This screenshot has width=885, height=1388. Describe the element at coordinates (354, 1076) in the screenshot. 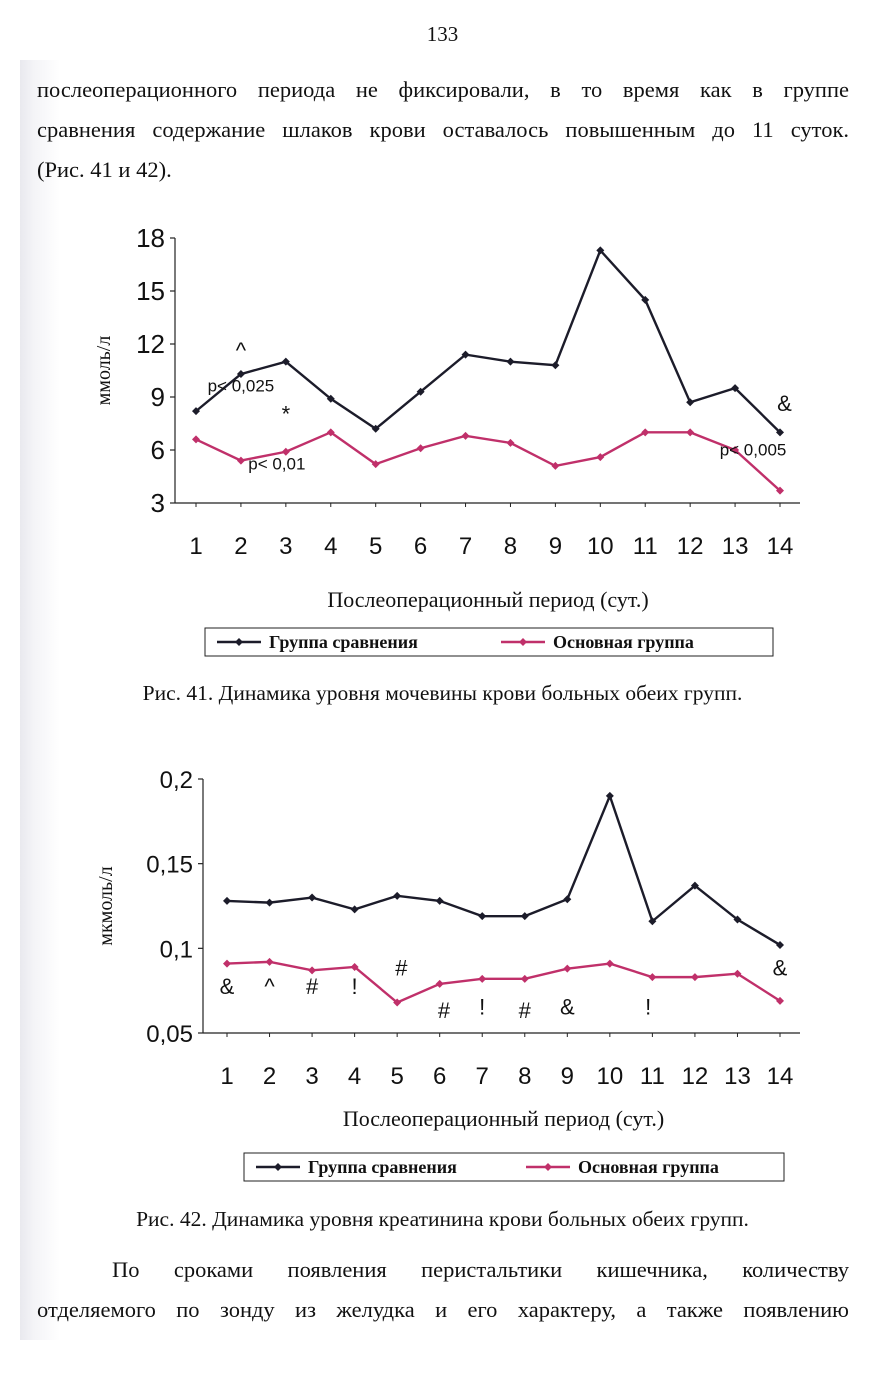

I see `x-tick-label: 4` at that location.